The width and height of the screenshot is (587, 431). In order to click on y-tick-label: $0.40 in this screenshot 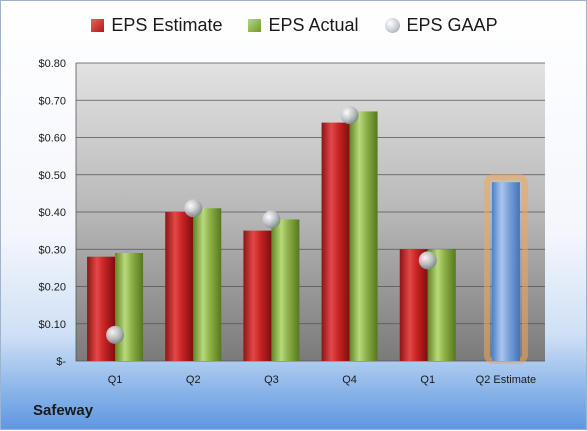, I will do `click(52, 213)`.